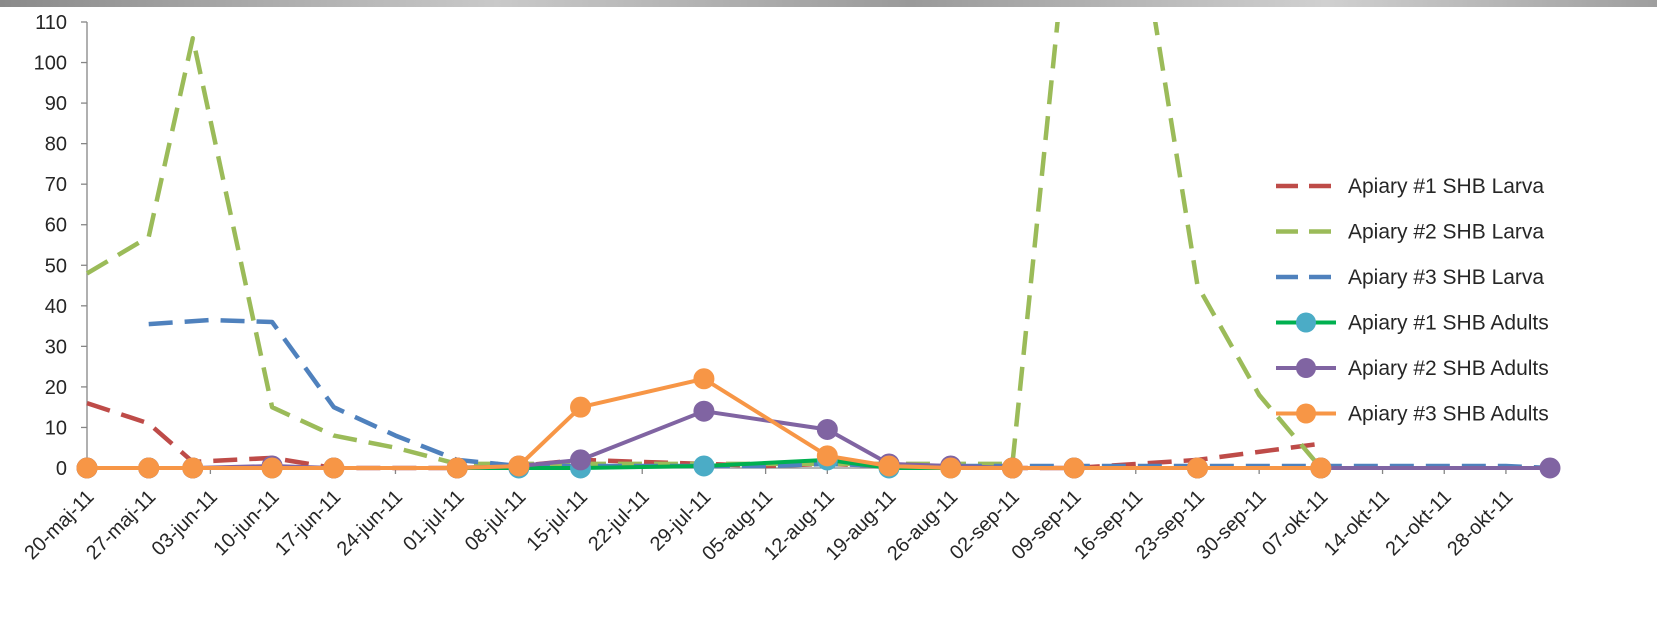  What do you see at coordinates (1295, 523) in the screenshot?
I see `x-tick-label: 07-okt-11` at bounding box center [1295, 523].